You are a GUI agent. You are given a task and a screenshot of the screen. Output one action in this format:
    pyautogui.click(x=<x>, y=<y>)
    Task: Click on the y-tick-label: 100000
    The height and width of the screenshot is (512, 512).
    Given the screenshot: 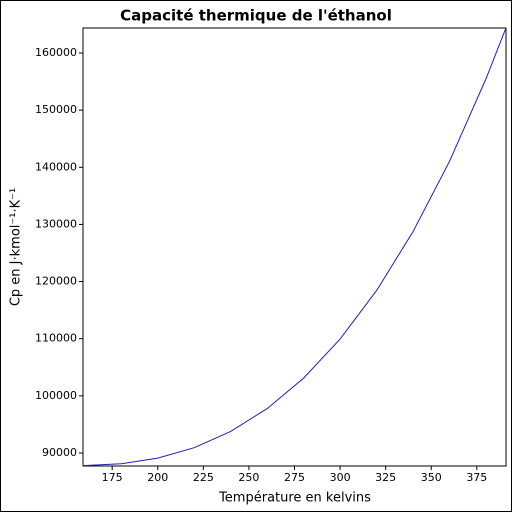 What is the action you would take?
    pyautogui.click(x=56, y=395)
    